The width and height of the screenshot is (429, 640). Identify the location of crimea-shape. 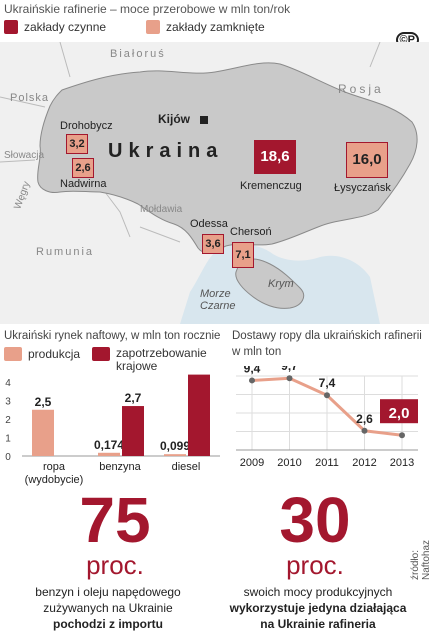
(270, 283).